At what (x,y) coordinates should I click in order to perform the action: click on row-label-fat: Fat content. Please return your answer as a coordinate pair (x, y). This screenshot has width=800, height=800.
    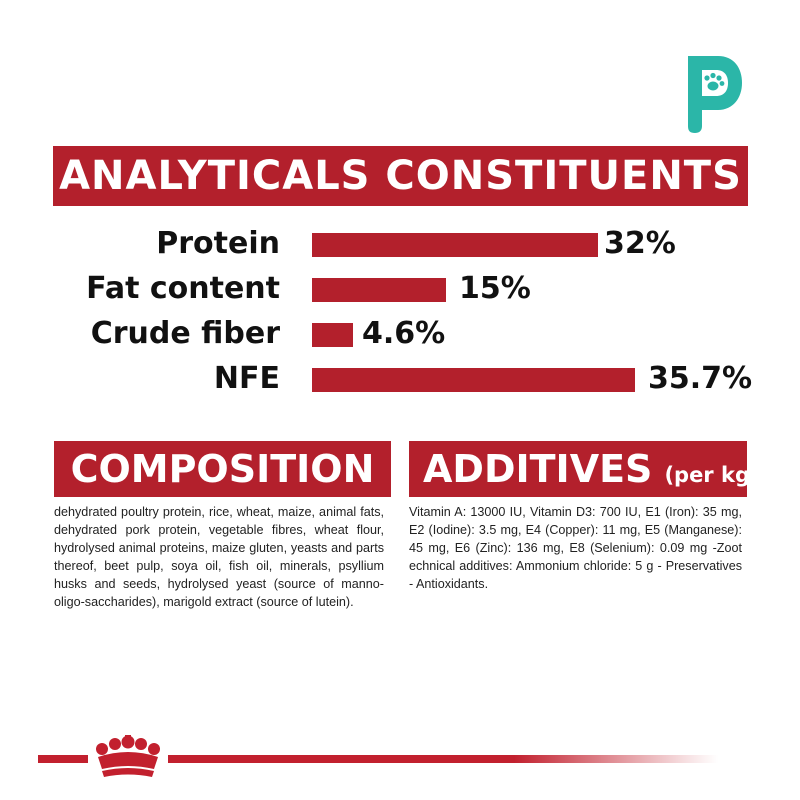
    Looking at the image, I should click on (183, 288).